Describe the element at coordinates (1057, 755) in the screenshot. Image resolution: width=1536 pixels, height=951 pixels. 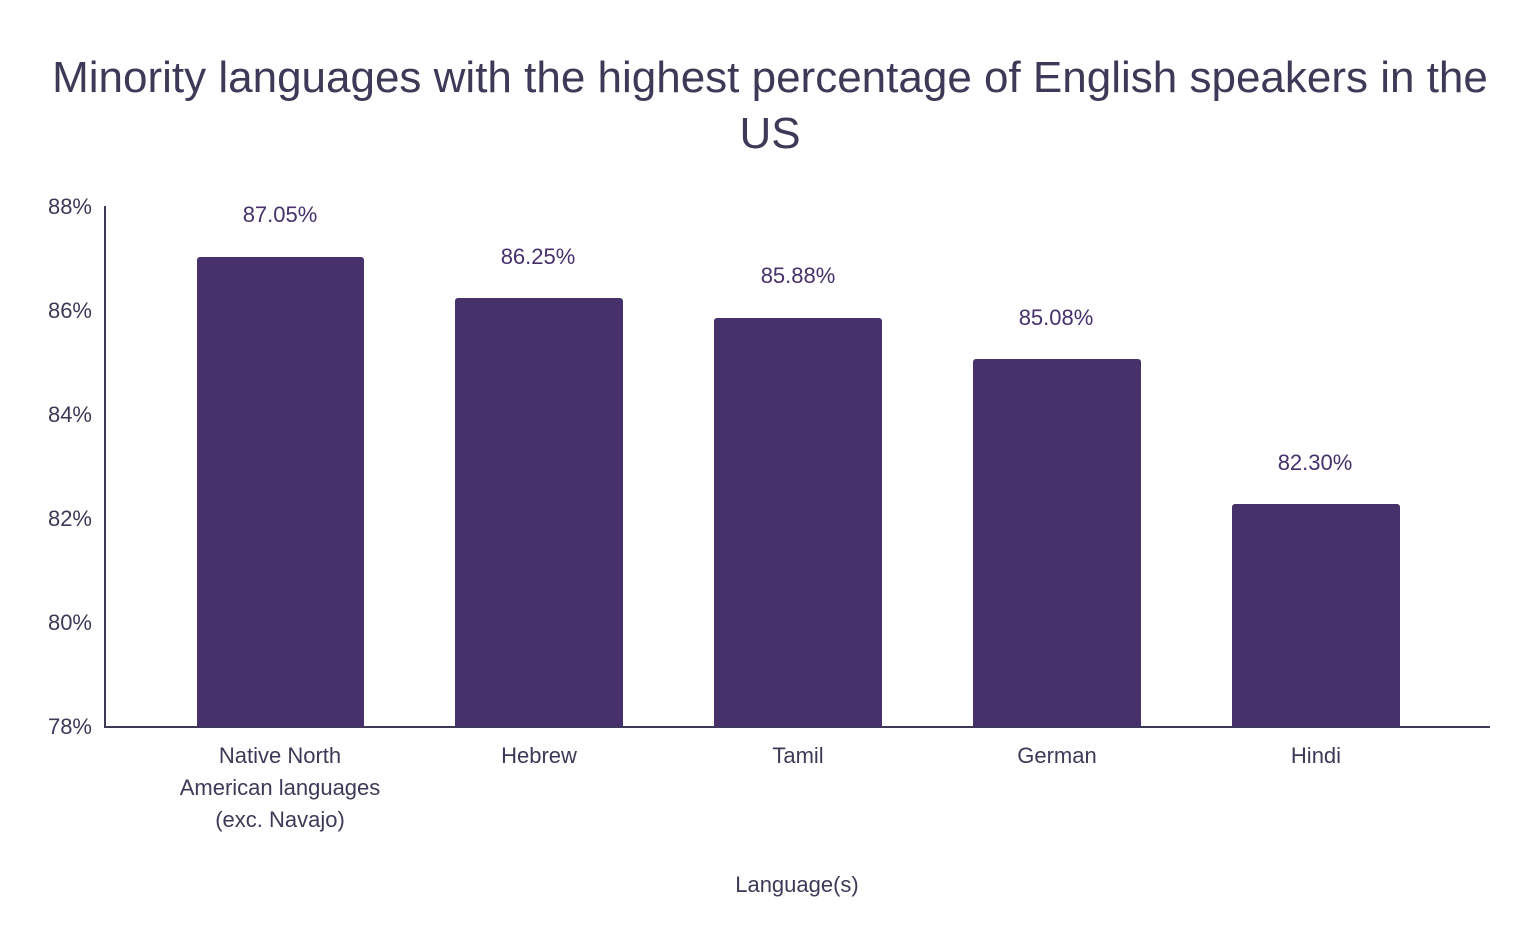
I see `x-tick-label-german: German` at that location.